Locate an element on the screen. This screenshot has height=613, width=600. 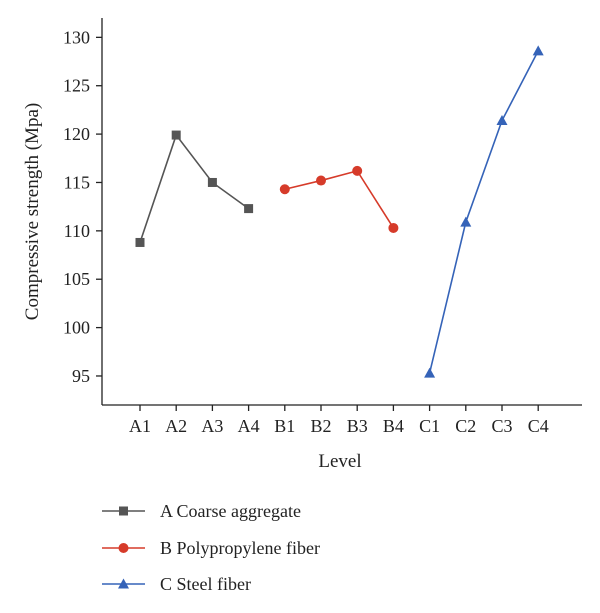
y-tick-label: 95 is located at coordinates (81, 376).